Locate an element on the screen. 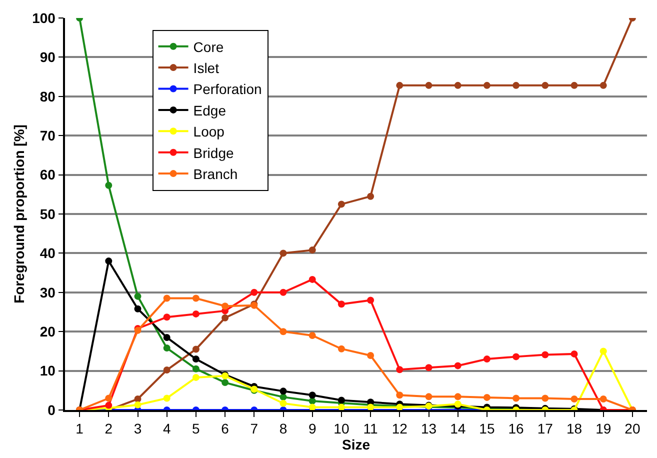  legend-label: Perforation is located at coordinates (227, 89).